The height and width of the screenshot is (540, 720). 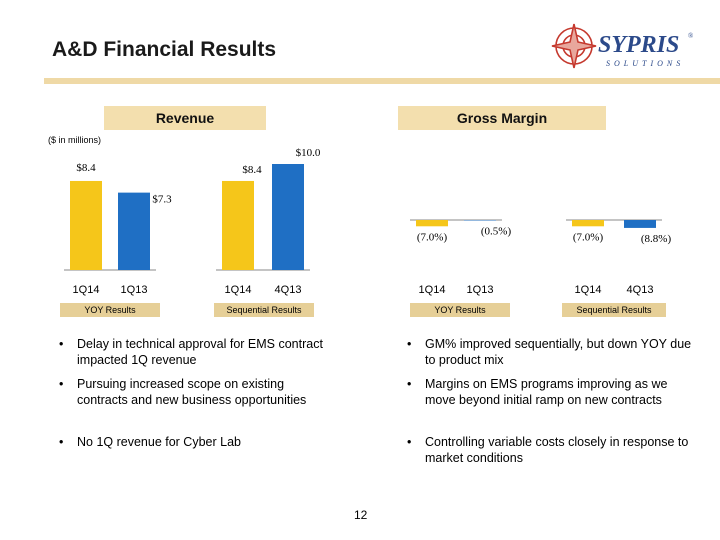 What do you see at coordinates (159, 442) in the screenshot?
I see `bullet-text: No 1Q revenue for Cyber Lab` at bounding box center [159, 442].